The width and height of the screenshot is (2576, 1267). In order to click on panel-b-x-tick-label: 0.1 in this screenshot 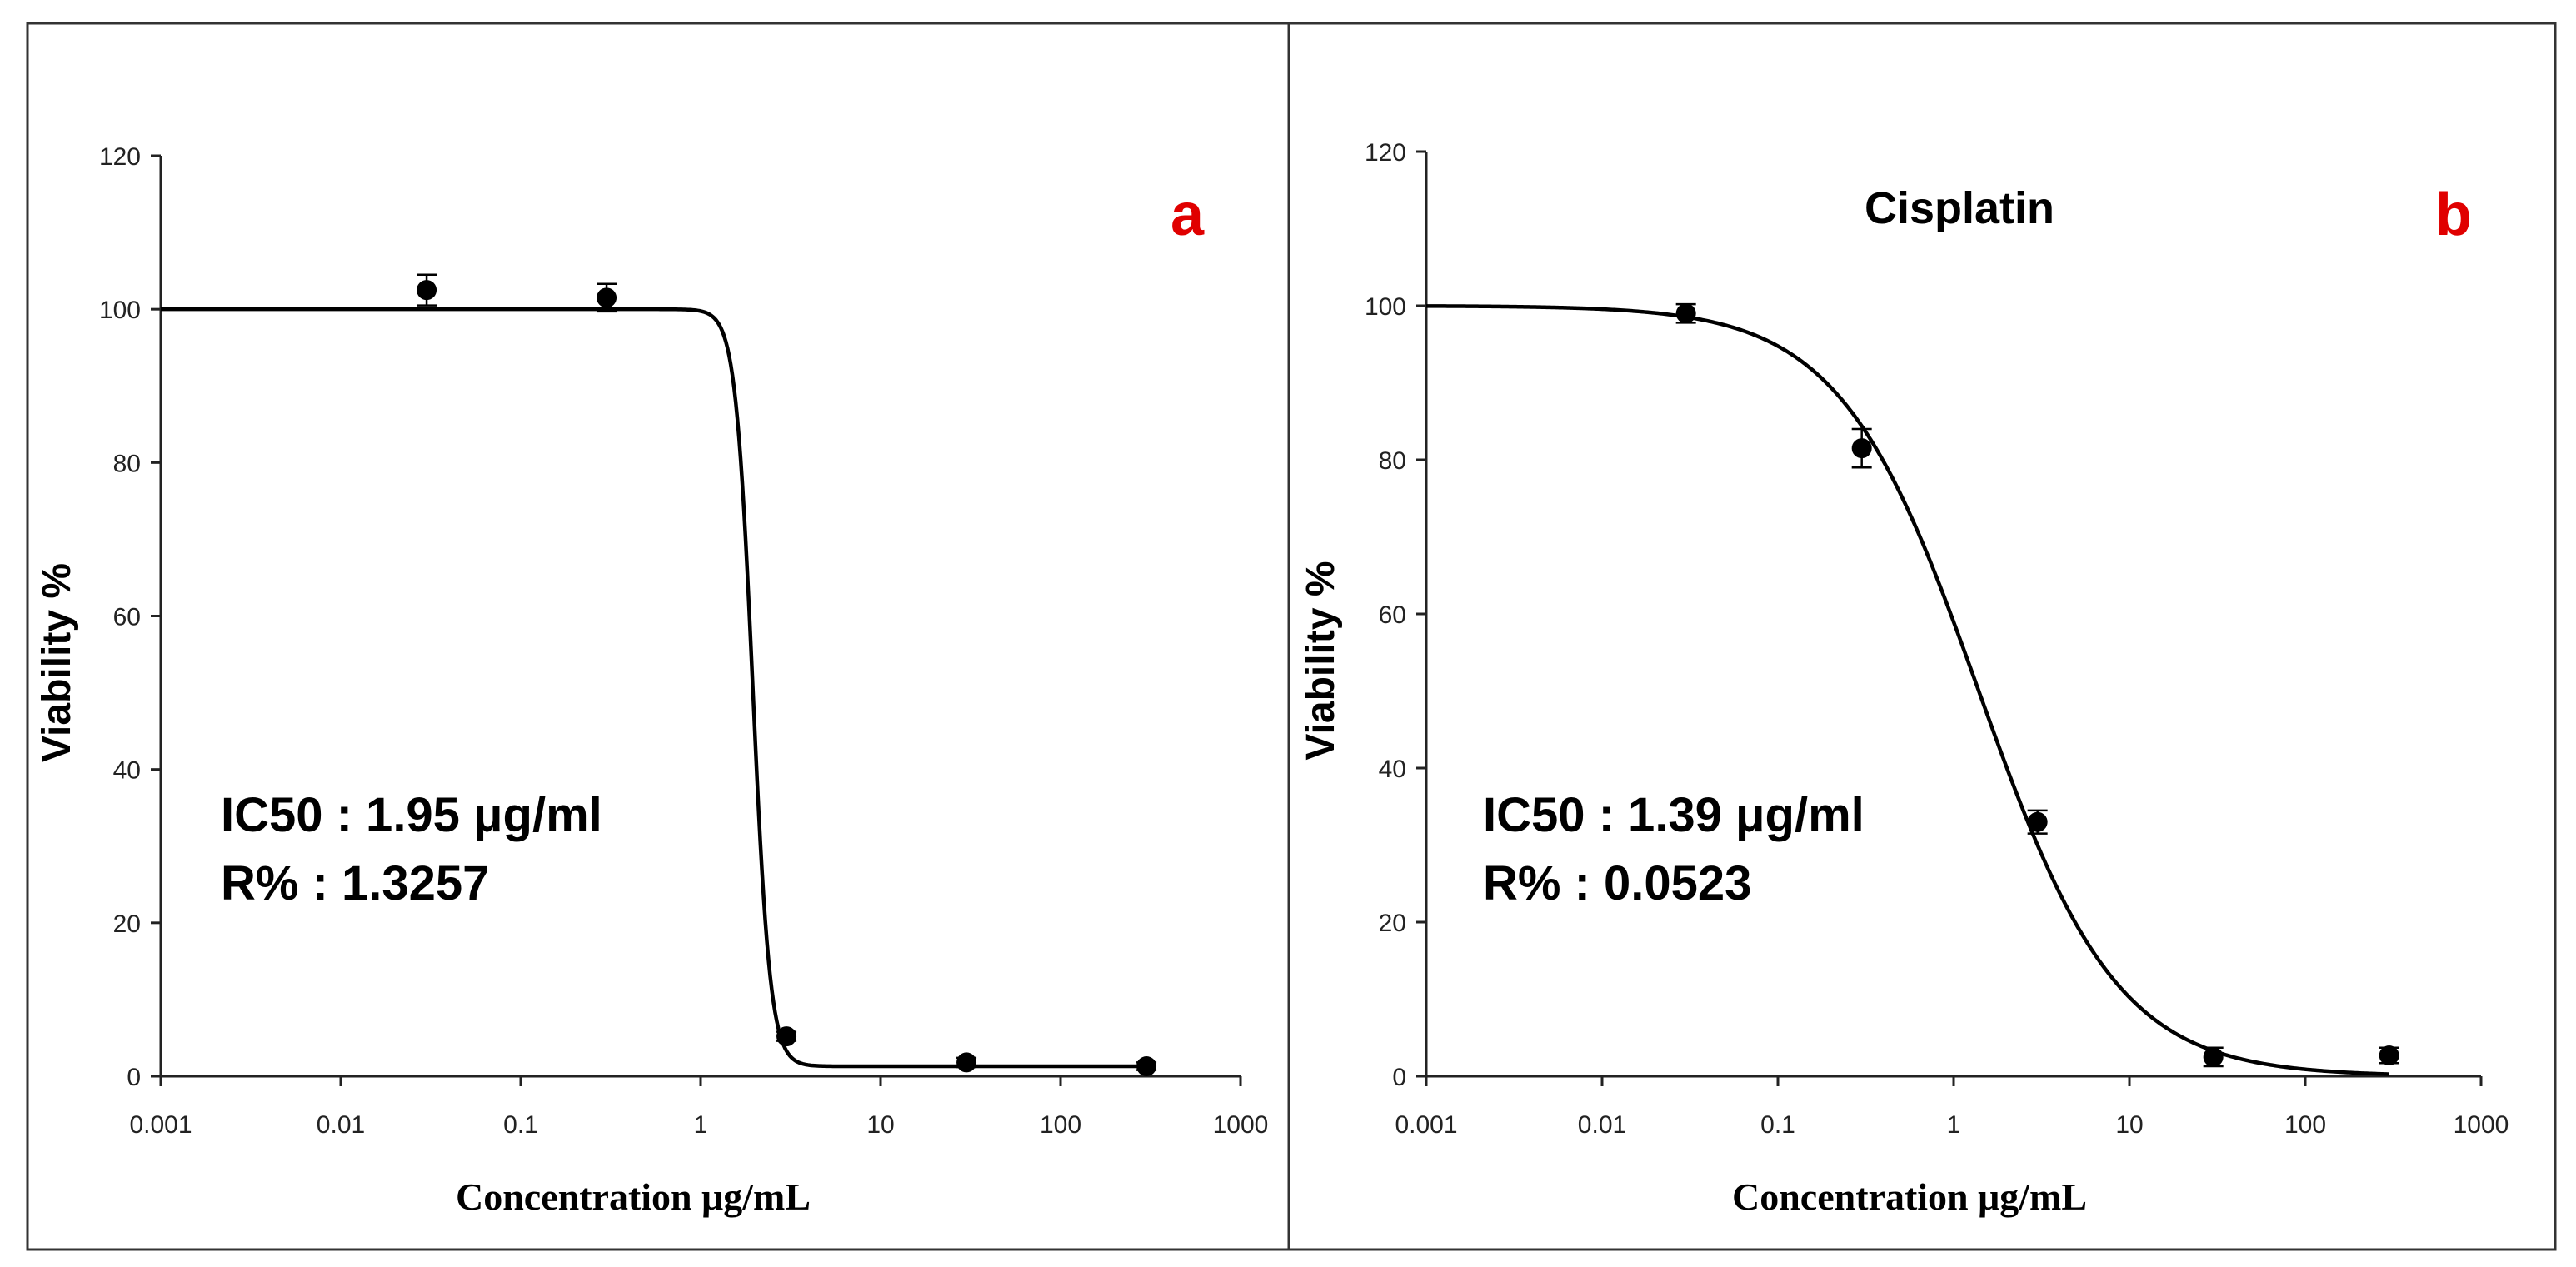, I will do `click(1777, 1125)`.